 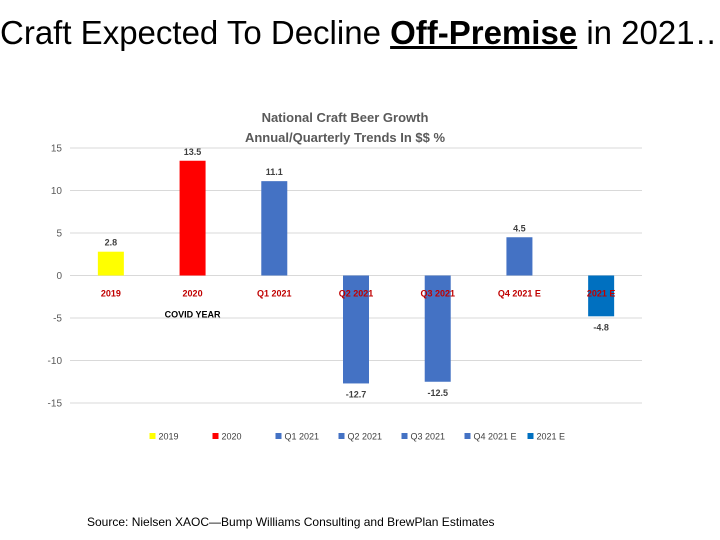 I want to click on chart-title: National Craft Beer Growth, so click(x=345, y=117).